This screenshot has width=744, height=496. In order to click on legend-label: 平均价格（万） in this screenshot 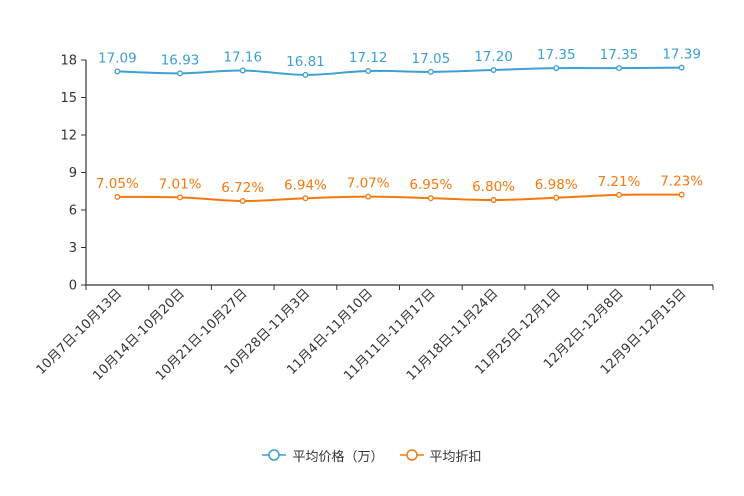, I will do `click(338, 457)`.